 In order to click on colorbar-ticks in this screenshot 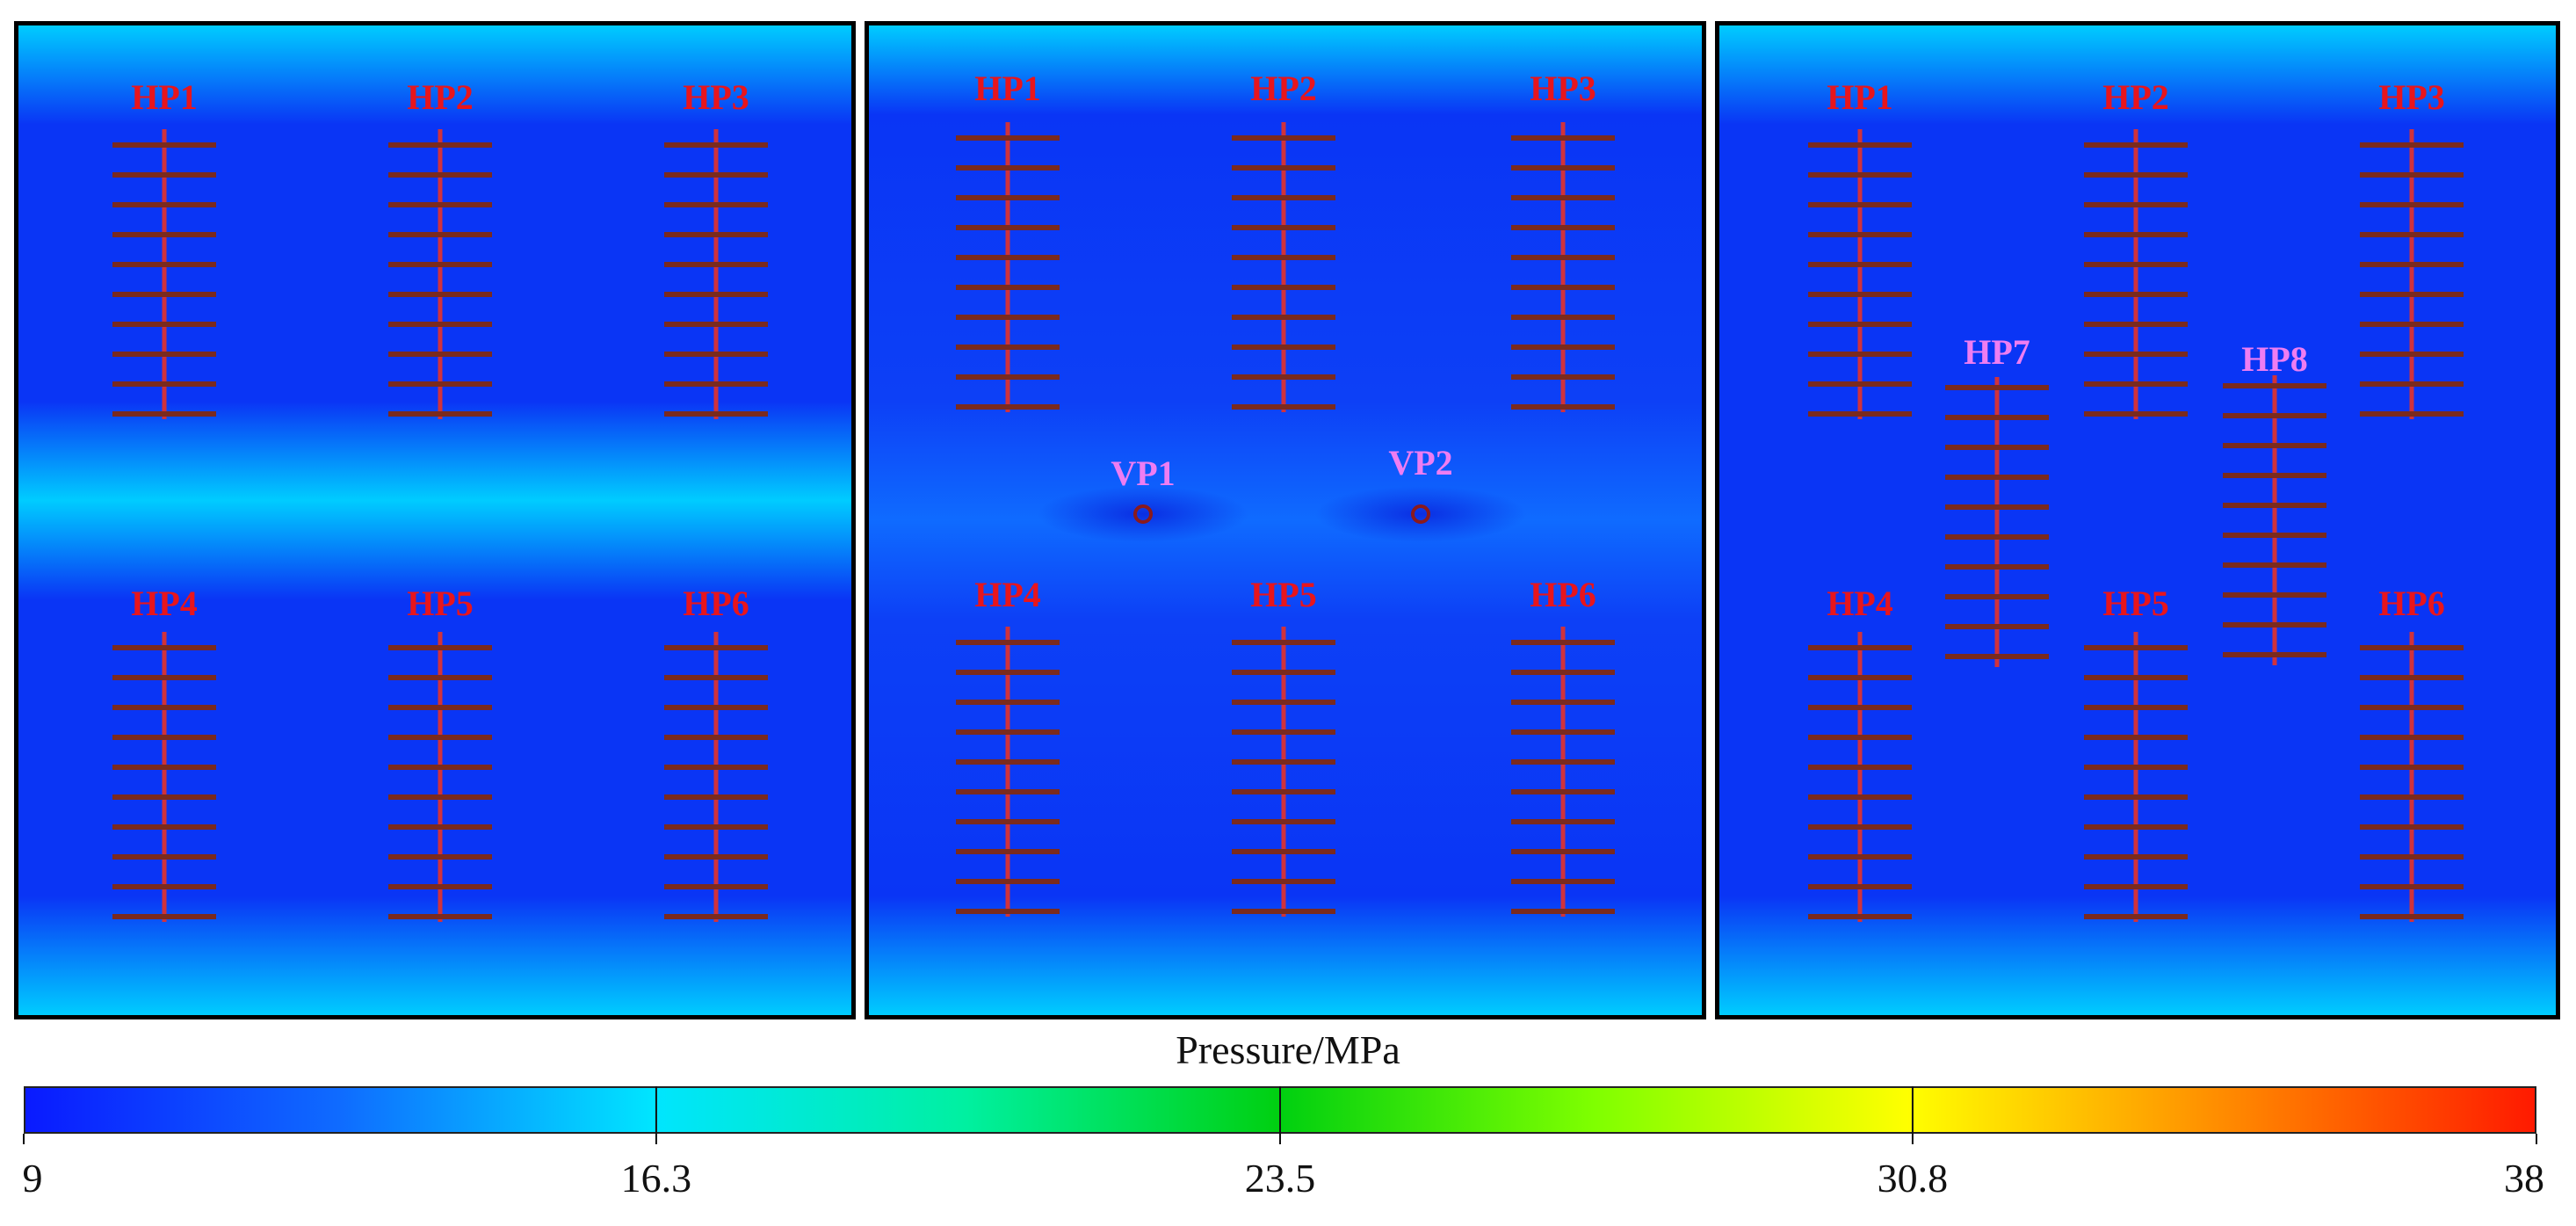, I will do `click(1280, 1115)`.